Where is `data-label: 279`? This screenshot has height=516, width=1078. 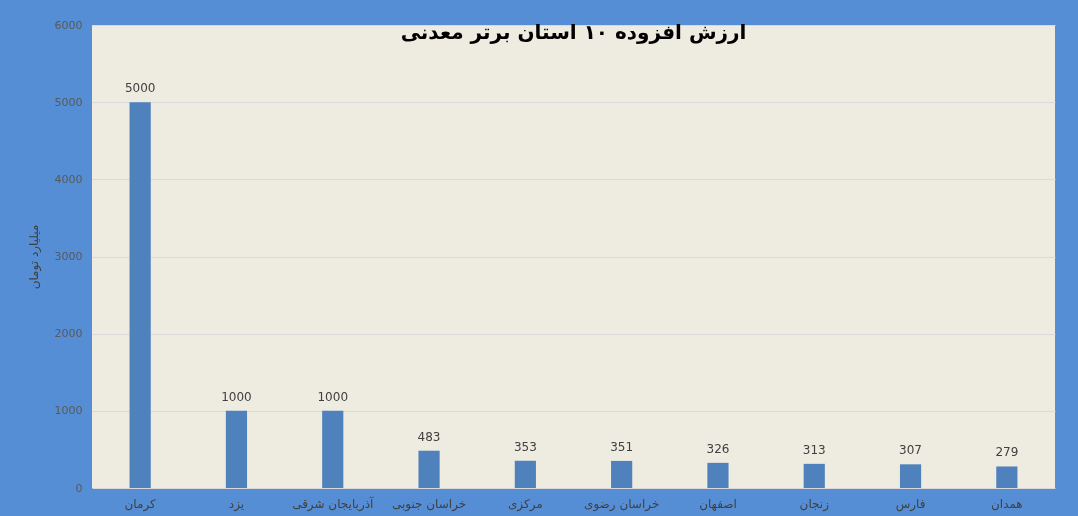 data-label: 279 is located at coordinates (1007, 452).